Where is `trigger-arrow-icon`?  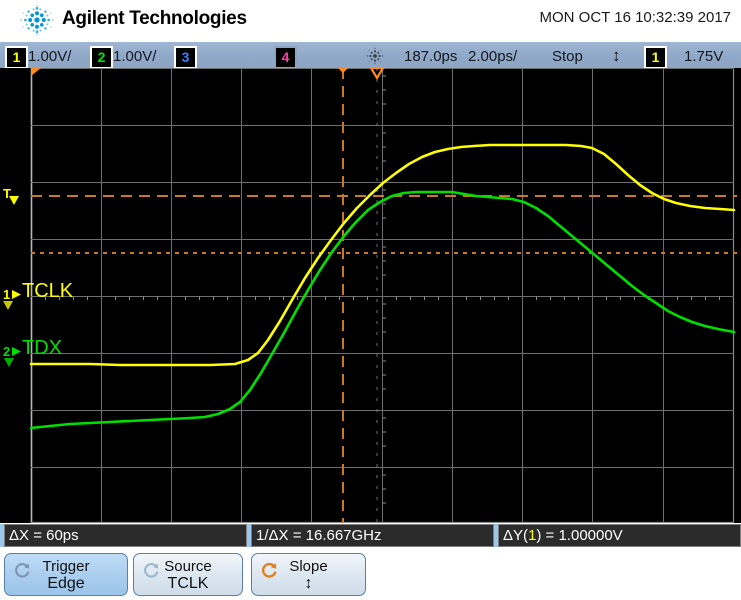 trigger-arrow-icon is located at coordinates (14, 200).